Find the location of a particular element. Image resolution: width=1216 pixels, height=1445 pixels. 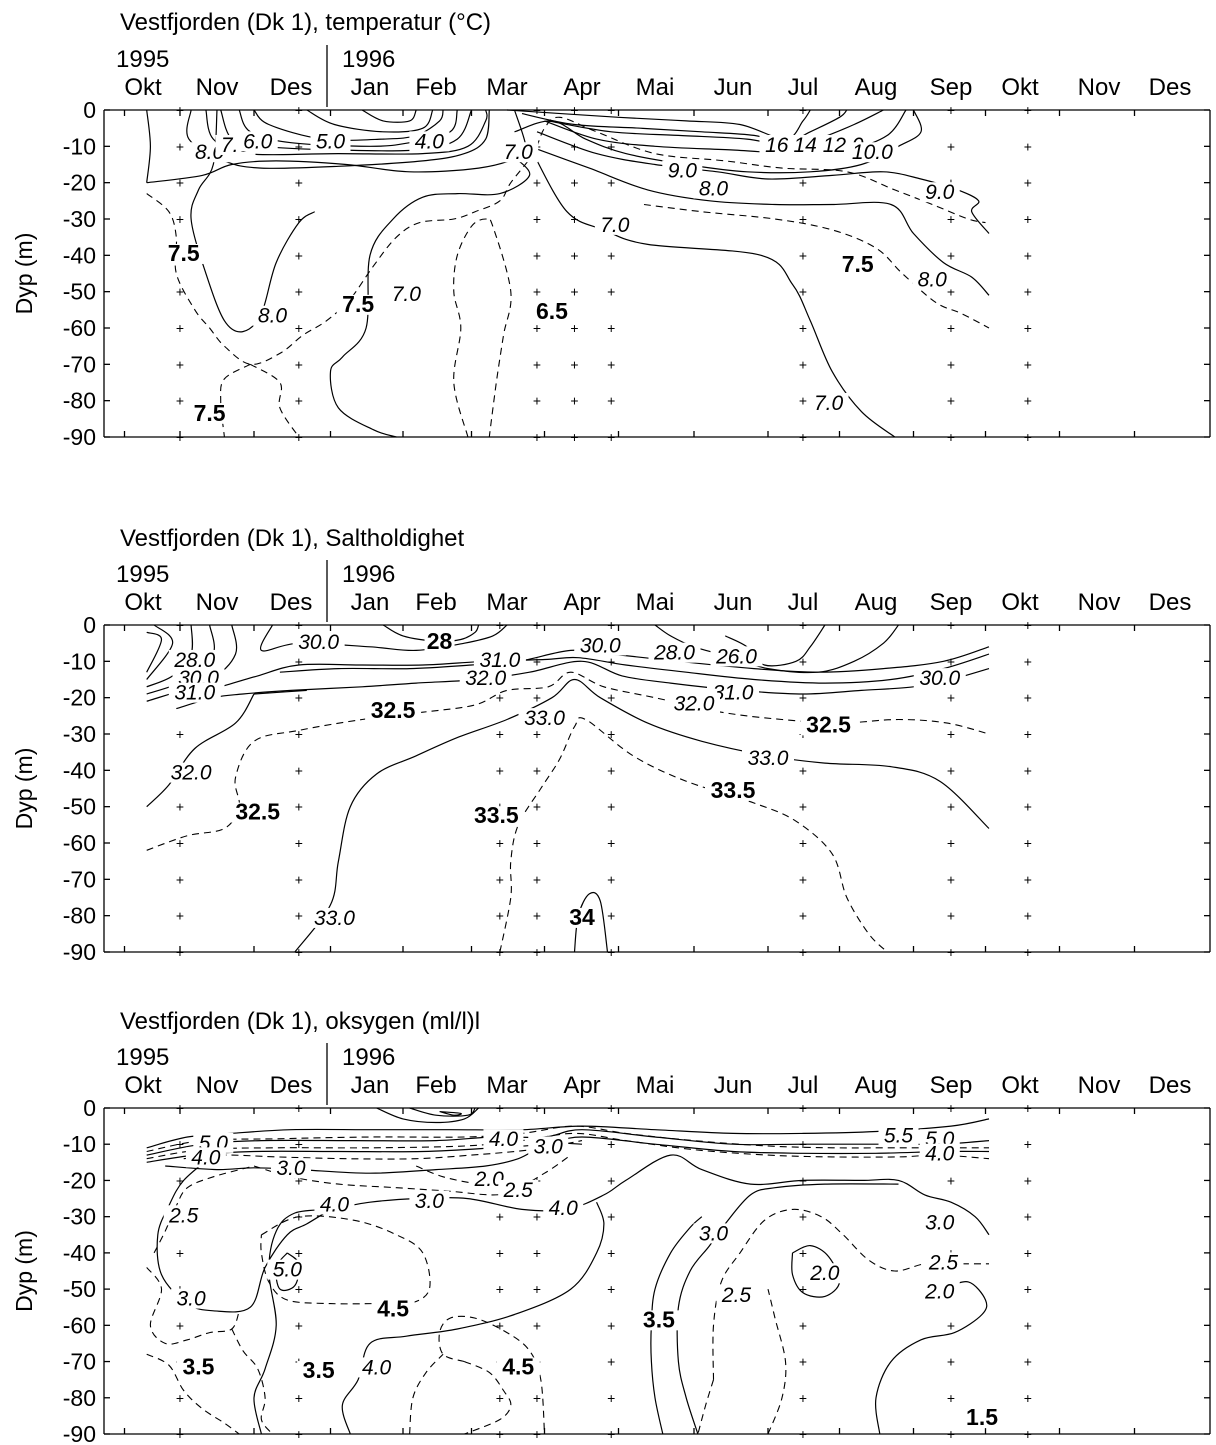

y-tick-label: -70 is located at coordinates (79, 364).